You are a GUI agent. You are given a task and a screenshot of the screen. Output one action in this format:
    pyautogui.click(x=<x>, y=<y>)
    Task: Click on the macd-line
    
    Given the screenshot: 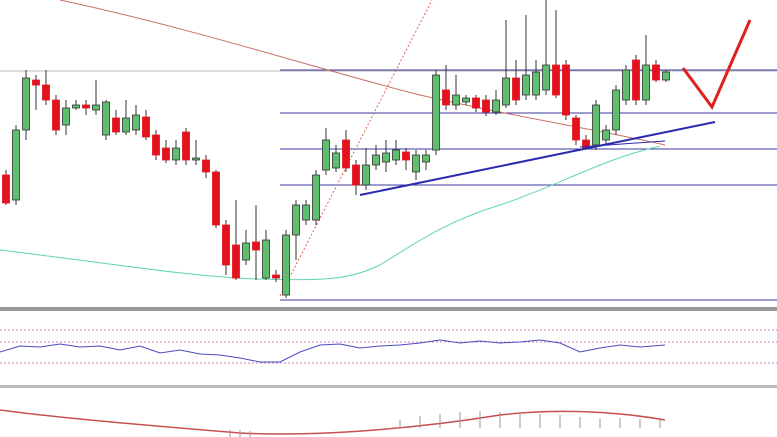 What is the action you would take?
    pyautogui.click(x=333, y=422)
    